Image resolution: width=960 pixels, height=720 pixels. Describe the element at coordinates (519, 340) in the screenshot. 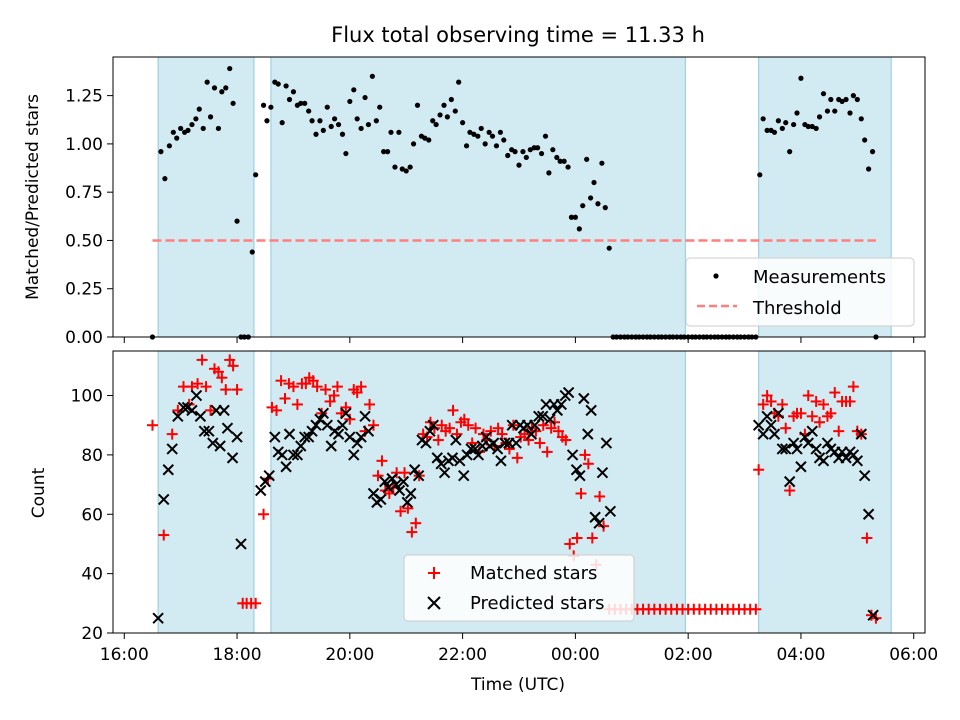

I see `top-x-ticks` at that location.